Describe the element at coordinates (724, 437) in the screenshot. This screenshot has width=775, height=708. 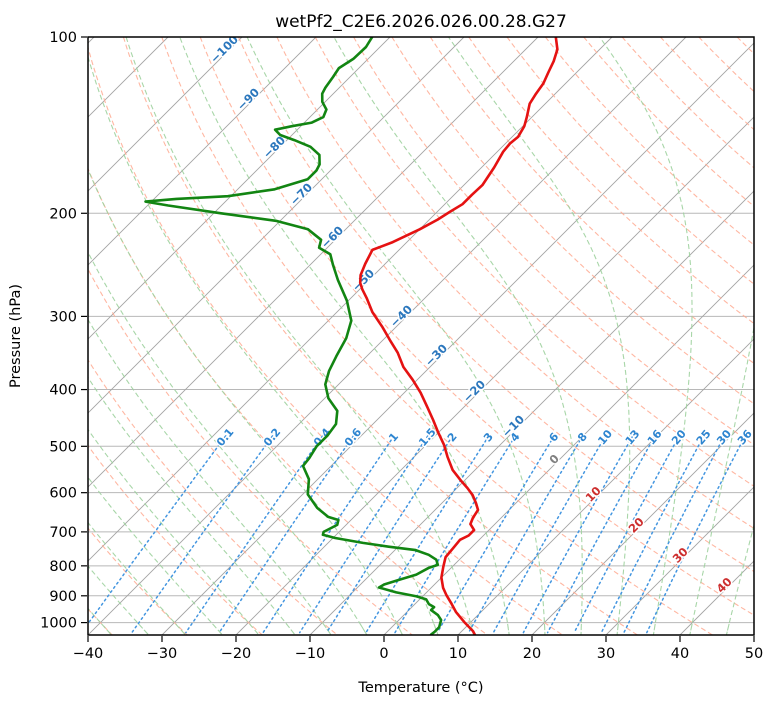
I see `mixing-ratio-label: 30` at that location.